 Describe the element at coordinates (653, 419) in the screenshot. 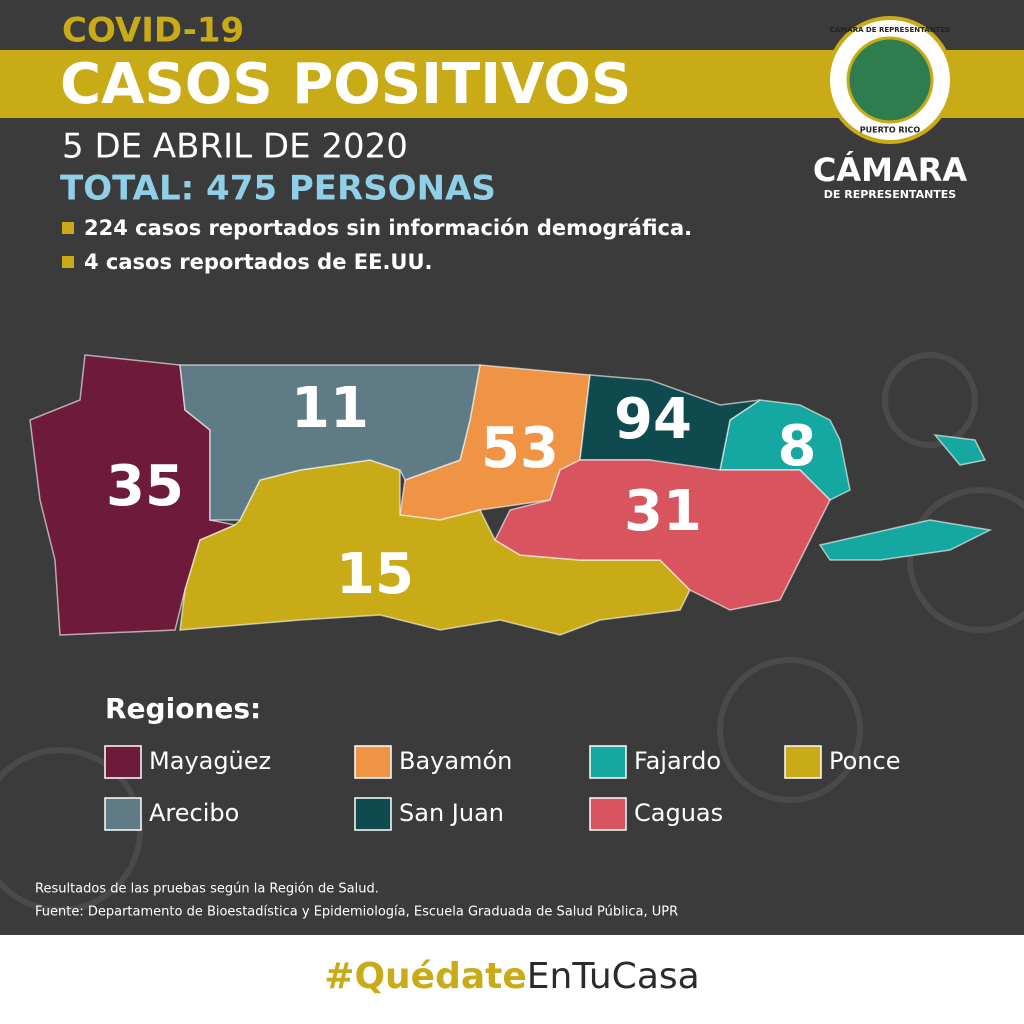

I see `region-cases: 94` at that location.